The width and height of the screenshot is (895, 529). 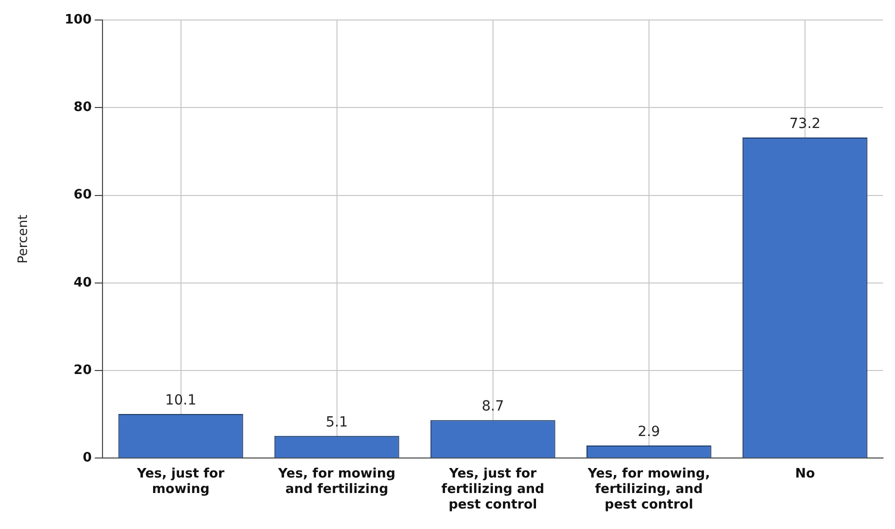 What do you see at coordinates (492, 489) in the screenshot?
I see `x-tick-label: Yes, just for fertilizing and pest control` at bounding box center [492, 489].